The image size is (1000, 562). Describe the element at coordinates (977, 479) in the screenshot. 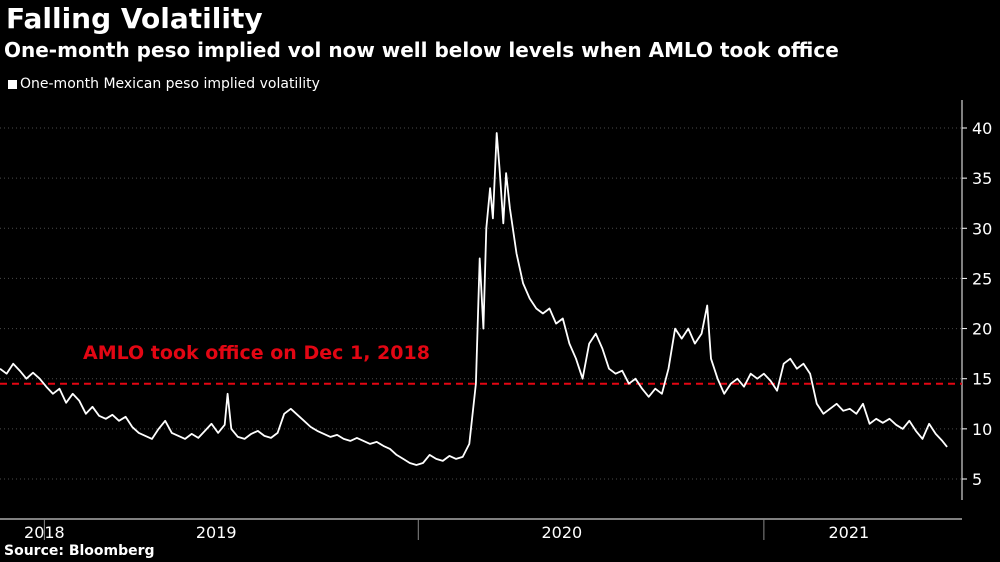

I see `y-tick-label-5: 5` at that location.